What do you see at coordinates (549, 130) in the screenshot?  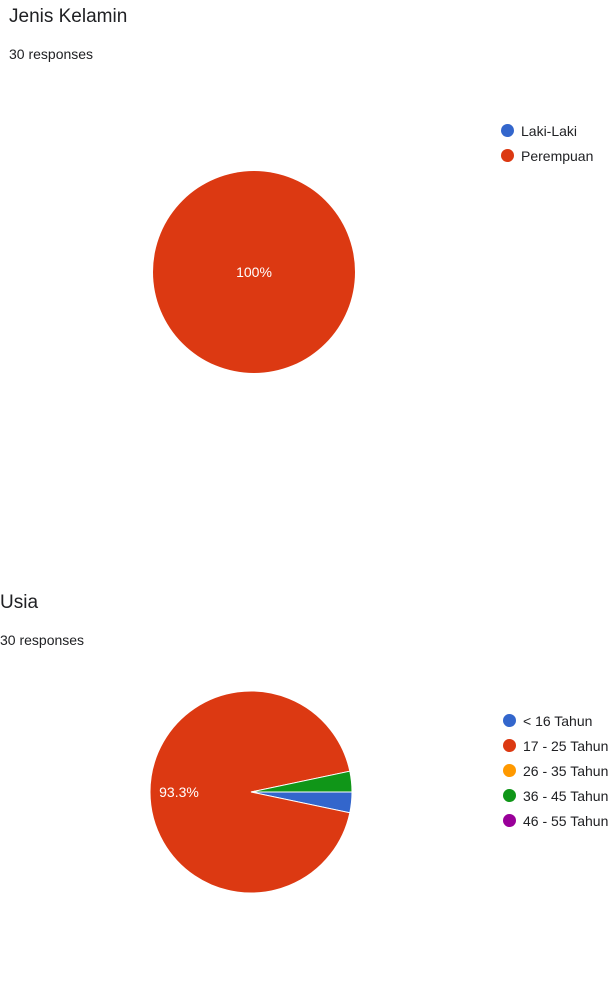 I see `legend-label: Laki-Laki` at bounding box center [549, 130].